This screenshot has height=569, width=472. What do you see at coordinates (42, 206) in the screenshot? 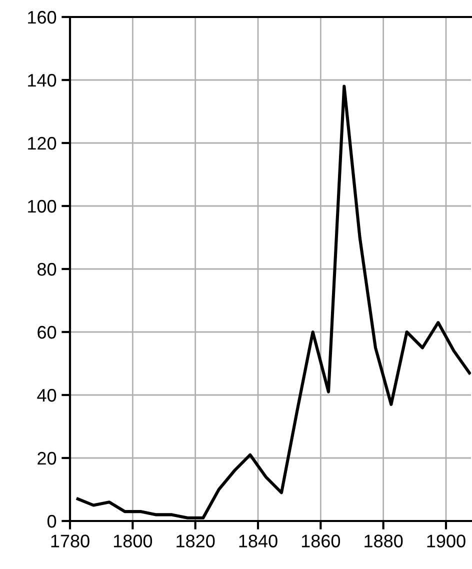
I see `y-tick-label: 100` at bounding box center [42, 206].